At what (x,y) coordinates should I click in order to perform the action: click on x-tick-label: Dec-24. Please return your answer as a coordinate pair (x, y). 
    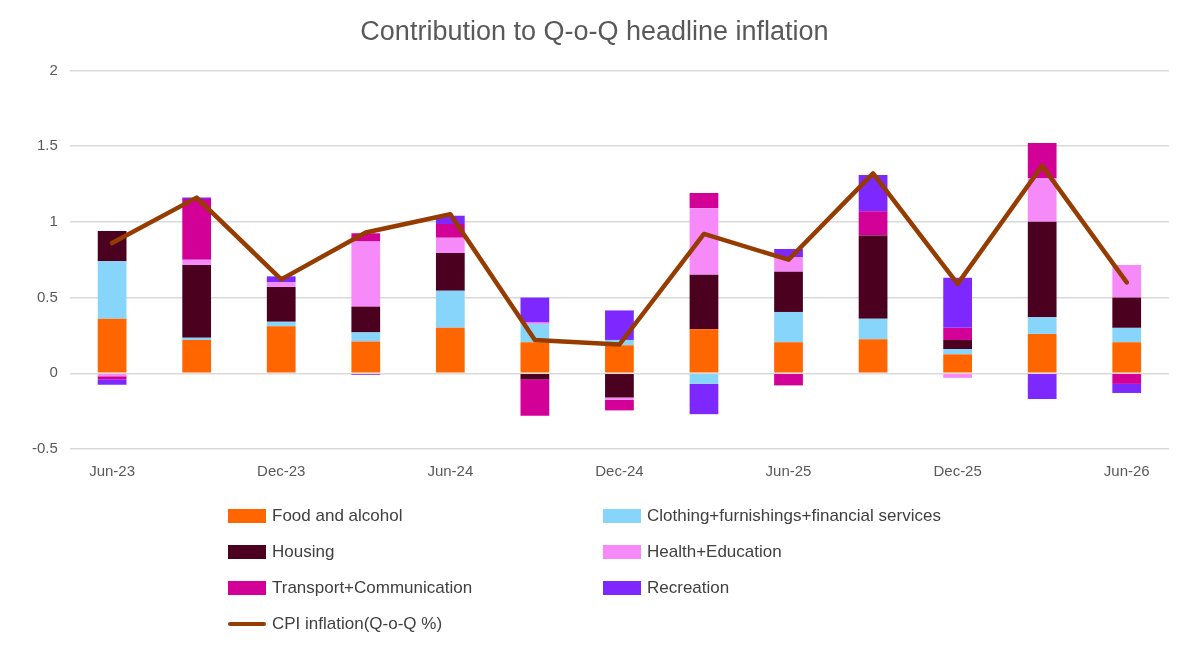
    Looking at the image, I should click on (619, 471).